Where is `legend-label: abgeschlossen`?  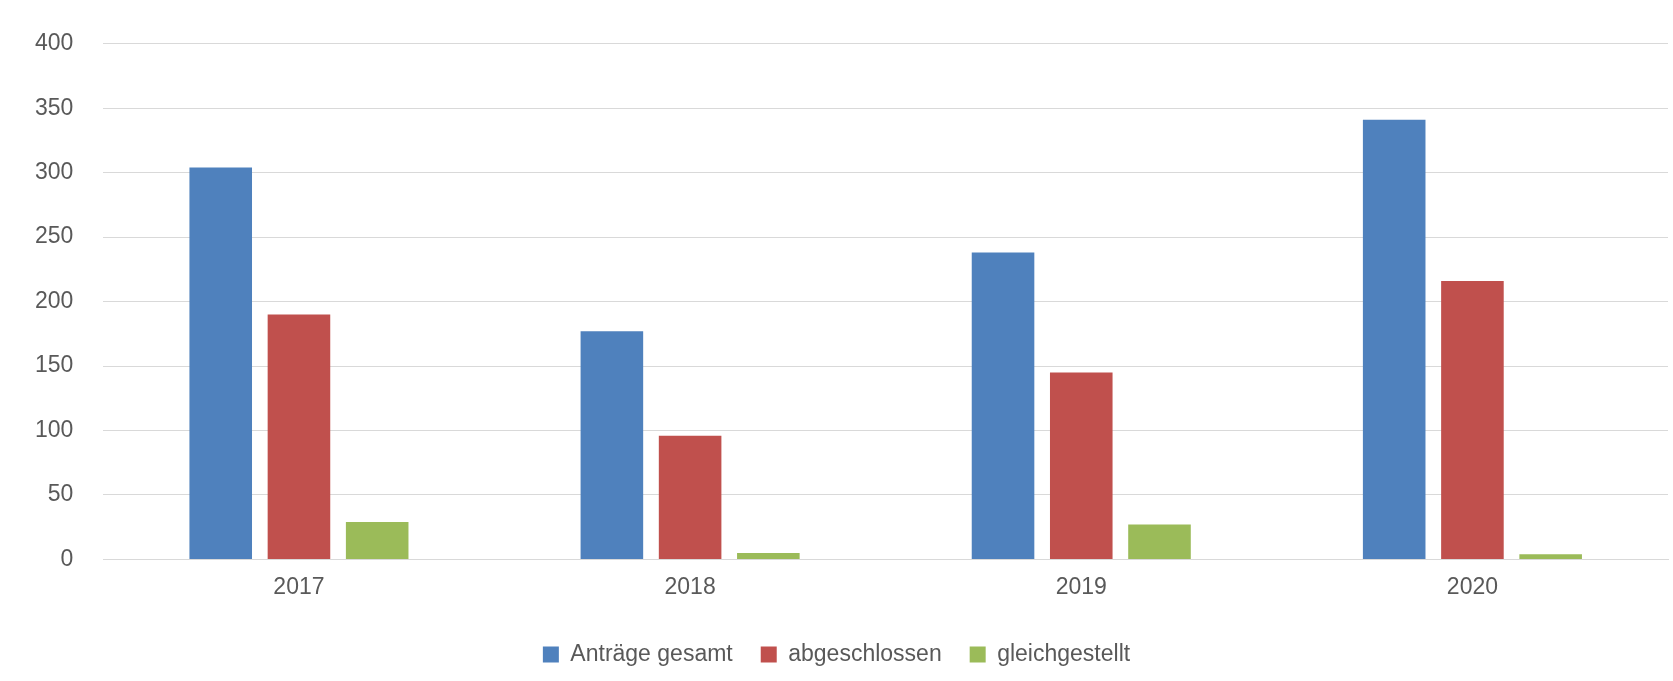 legend-label: abgeschlossen is located at coordinates (865, 652).